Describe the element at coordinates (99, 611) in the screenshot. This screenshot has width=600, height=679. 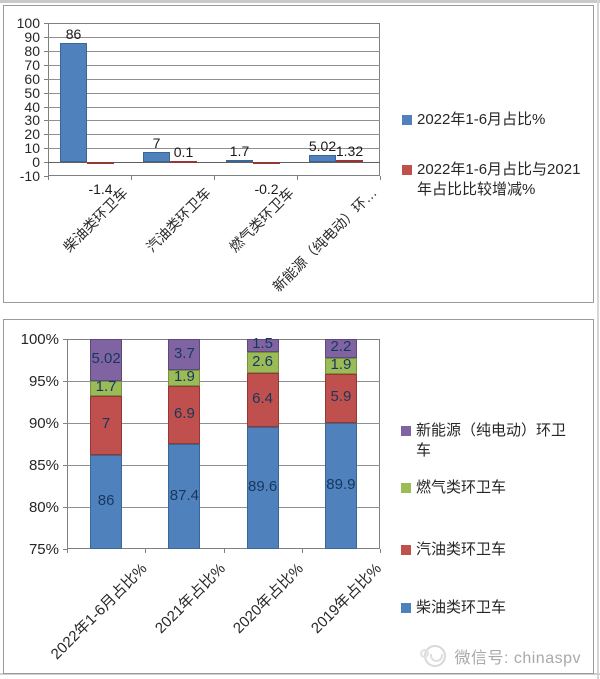
I see `category-label: 2022年1-6月占比%` at that location.